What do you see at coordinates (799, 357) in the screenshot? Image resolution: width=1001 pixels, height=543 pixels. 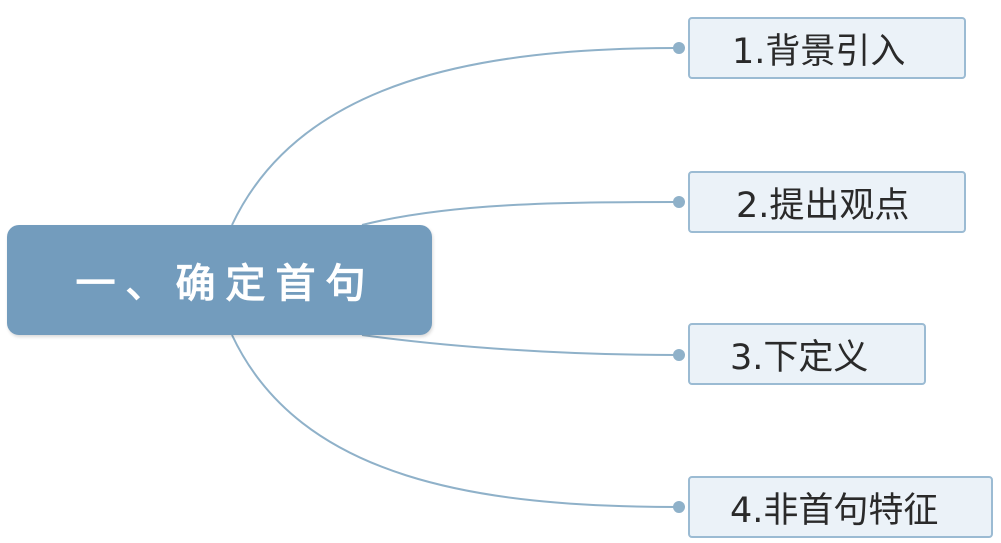 I see `branch-label: 3.下定义` at bounding box center [799, 357].